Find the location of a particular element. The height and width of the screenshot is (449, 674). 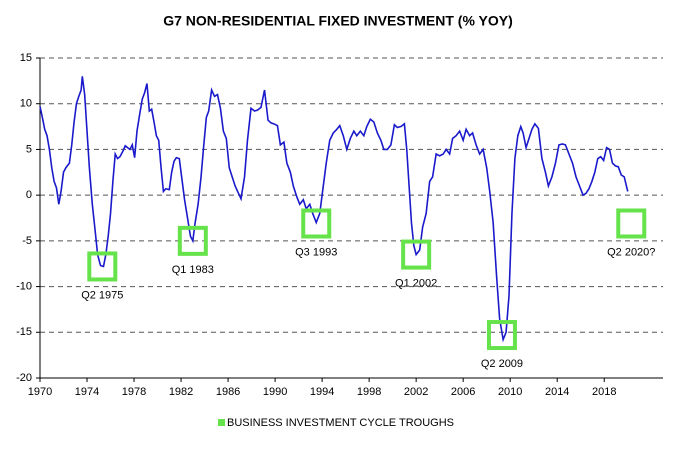

y-tick-label: 10 is located at coordinates (26, 104).